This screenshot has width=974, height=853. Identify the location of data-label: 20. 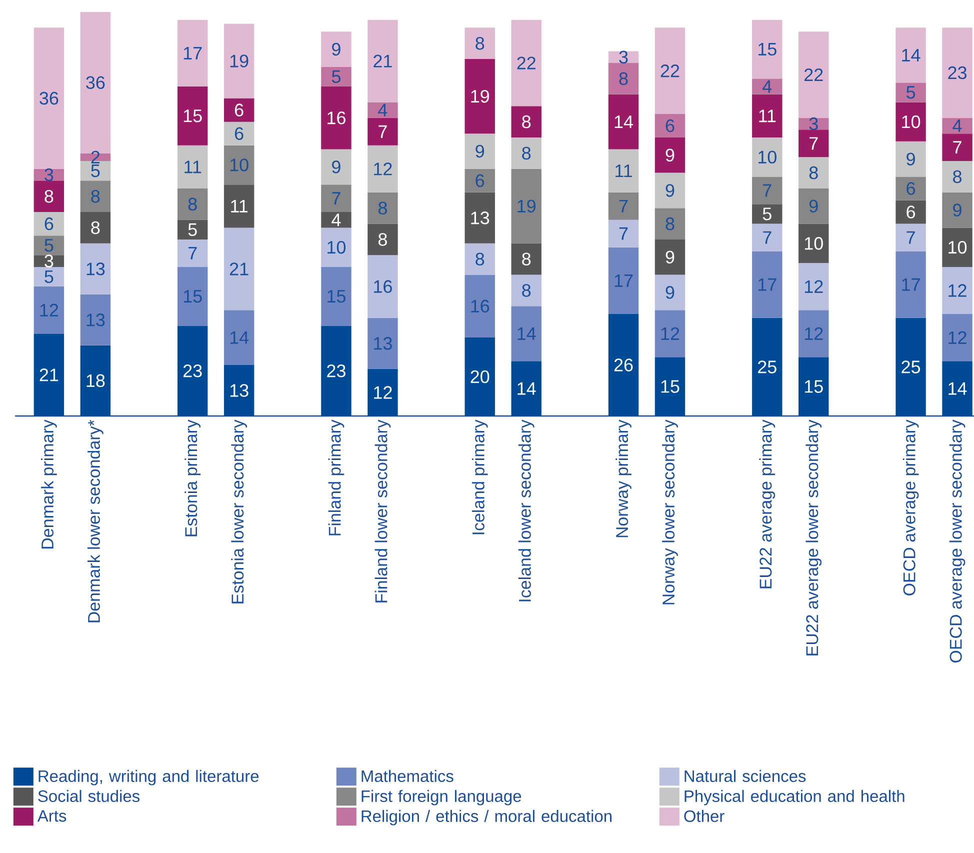
(480, 377).